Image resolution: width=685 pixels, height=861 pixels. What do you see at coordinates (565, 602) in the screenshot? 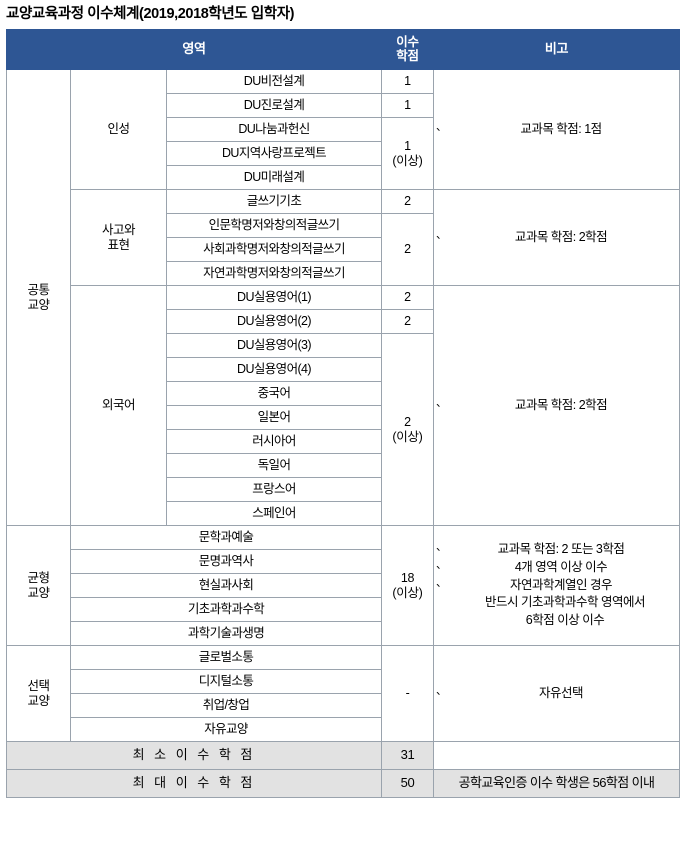
I see `note-item: 반드시 기초과학과수학 영역에서` at bounding box center [565, 602].